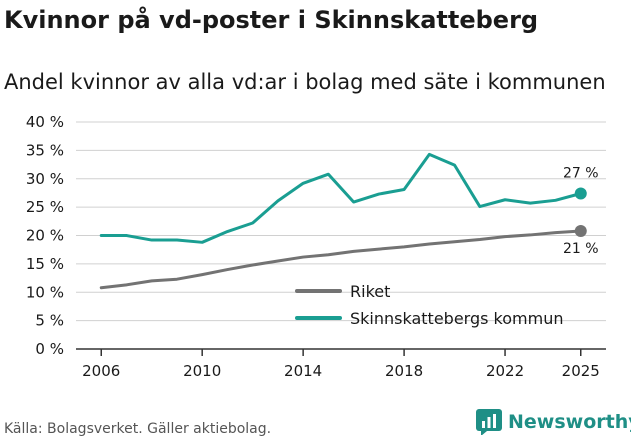 The image size is (631, 439). I want to click on y-tick-label: 40 %, so click(45, 122).